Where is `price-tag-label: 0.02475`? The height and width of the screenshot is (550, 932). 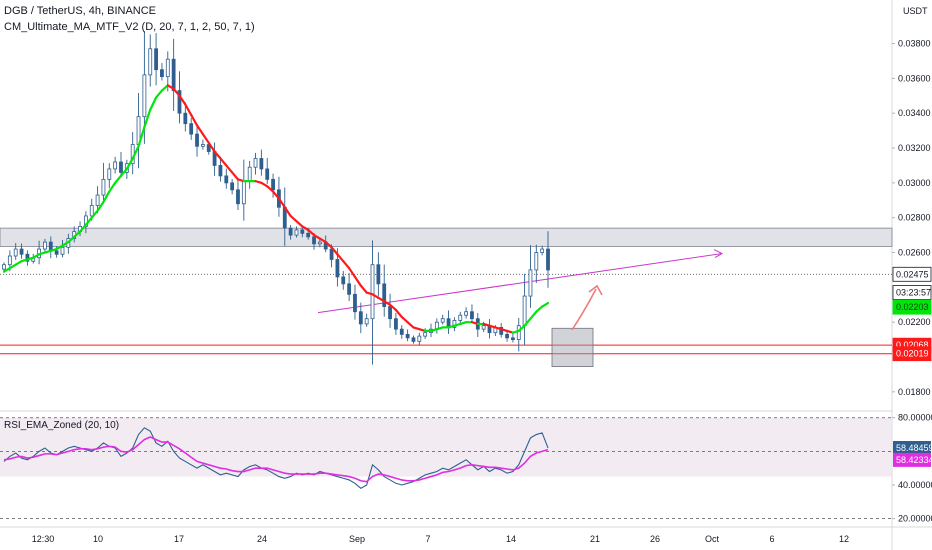
price-tag-label: 0.02475 is located at coordinates (912, 274).